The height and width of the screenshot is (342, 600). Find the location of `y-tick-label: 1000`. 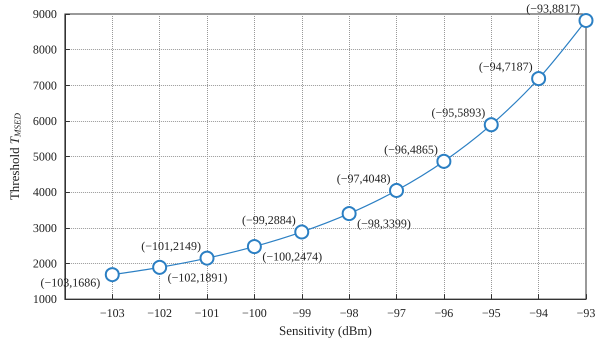

y-tick-label: 1000 is located at coordinates (44, 299).